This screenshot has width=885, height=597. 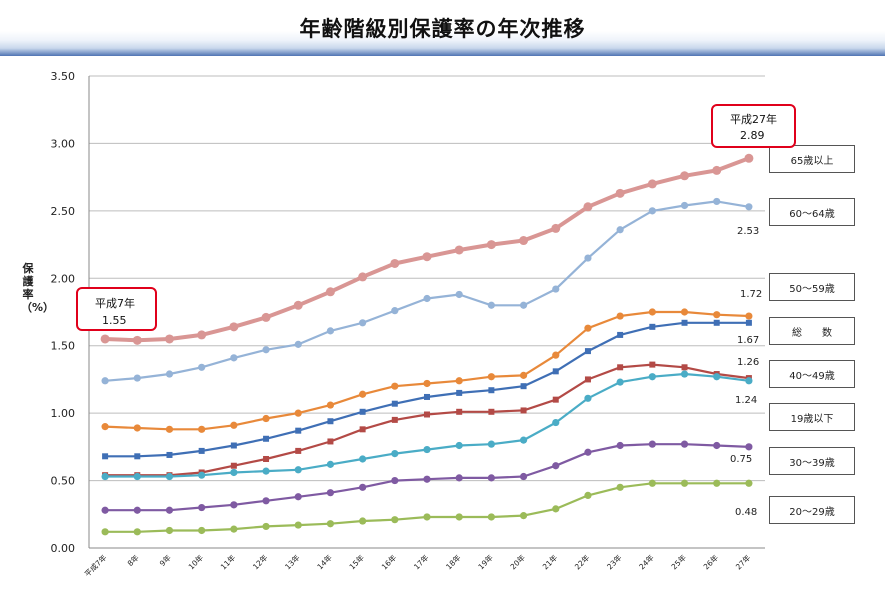 What do you see at coordinates (292, 561) in the screenshot?
I see `x-tick-label: 13年` at bounding box center [292, 561].